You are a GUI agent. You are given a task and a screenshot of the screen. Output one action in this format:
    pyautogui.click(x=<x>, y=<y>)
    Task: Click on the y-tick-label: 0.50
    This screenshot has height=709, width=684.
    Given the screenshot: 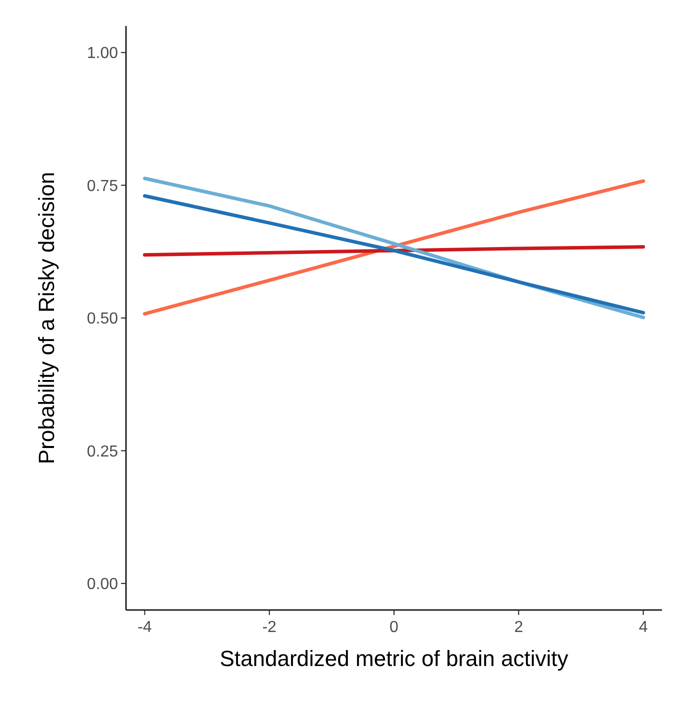 What is the action you would take?
    pyautogui.click(x=102, y=319)
    